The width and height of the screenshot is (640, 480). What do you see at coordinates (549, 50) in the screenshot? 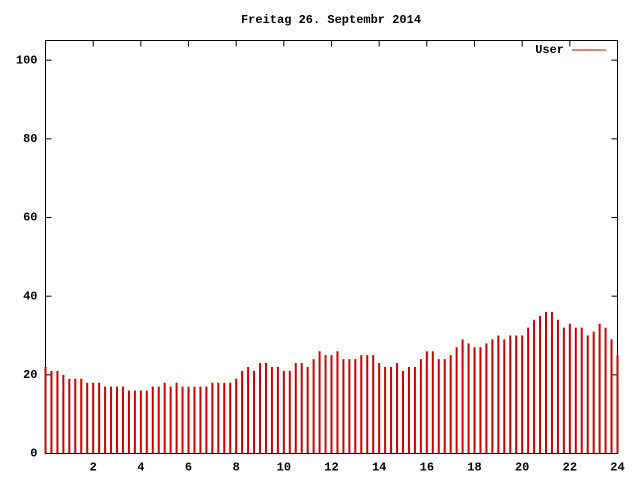
I see `legend-label: User` at bounding box center [549, 50].